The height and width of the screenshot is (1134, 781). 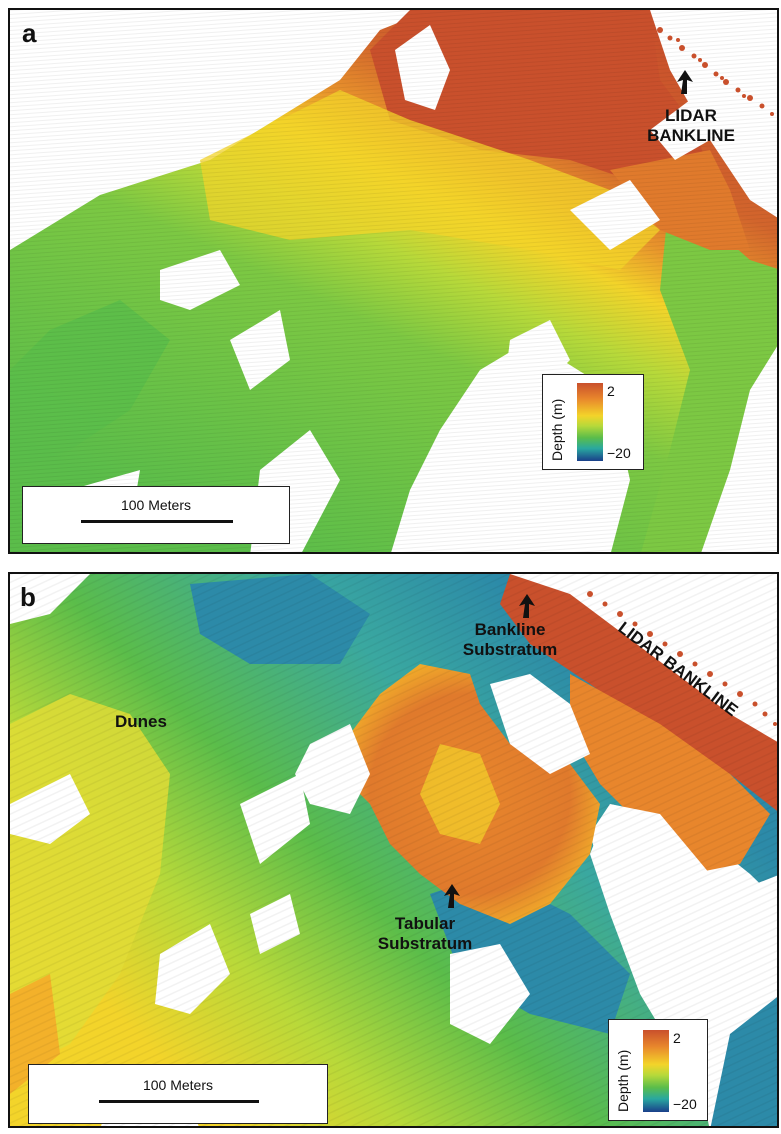 What do you see at coordinates (156, 515) in the screenshot?
I see `scale-bar-box-a: 100 Meters` at bounding box center [156, 515].